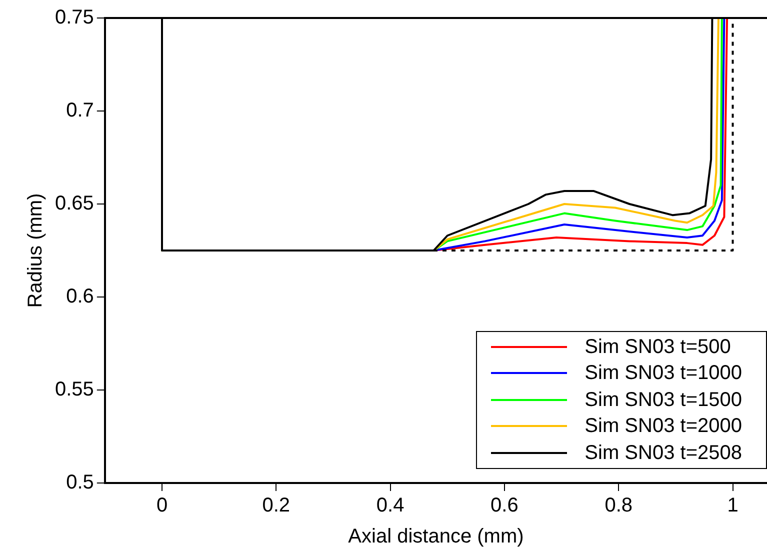  I want to click on legend-label: Sim SN03 t=2508, so click(663, 453).